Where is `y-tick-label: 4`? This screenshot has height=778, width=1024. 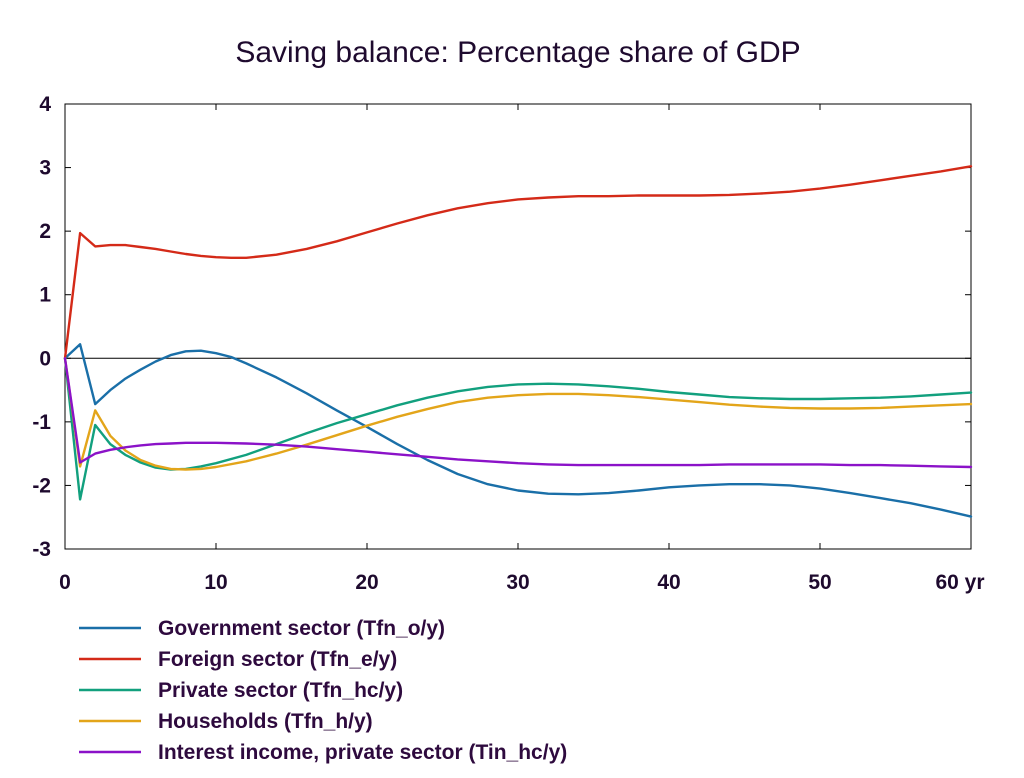
y-tick-label: 4 is located at coordinates (45, 104).